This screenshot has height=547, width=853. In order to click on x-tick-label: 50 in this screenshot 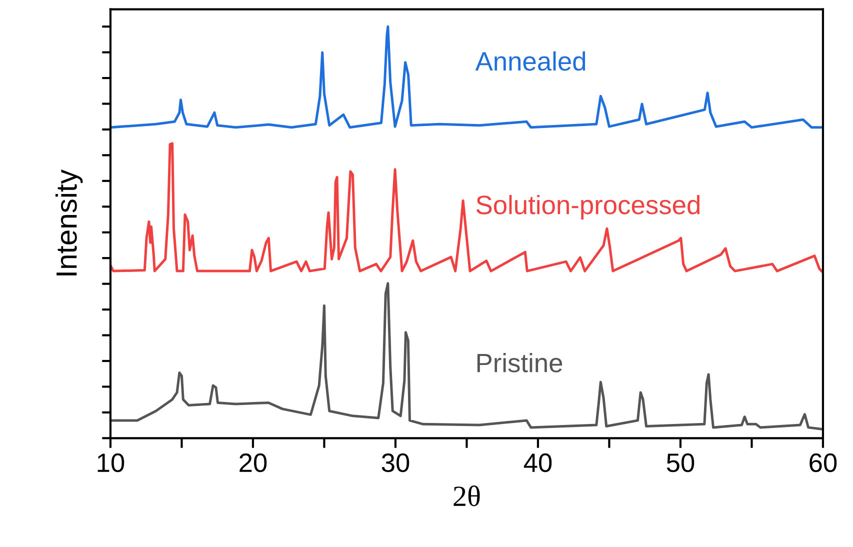, I will do `click(680, 462)`.